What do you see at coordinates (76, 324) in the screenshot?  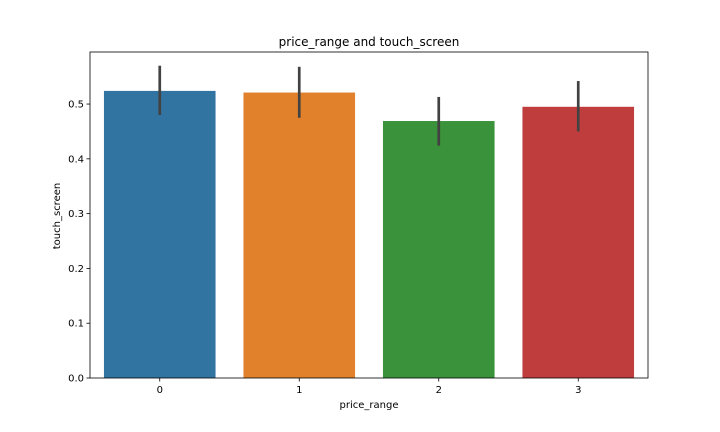 I see `y-tick-label: 0.1` at bounding box center [76, 324].